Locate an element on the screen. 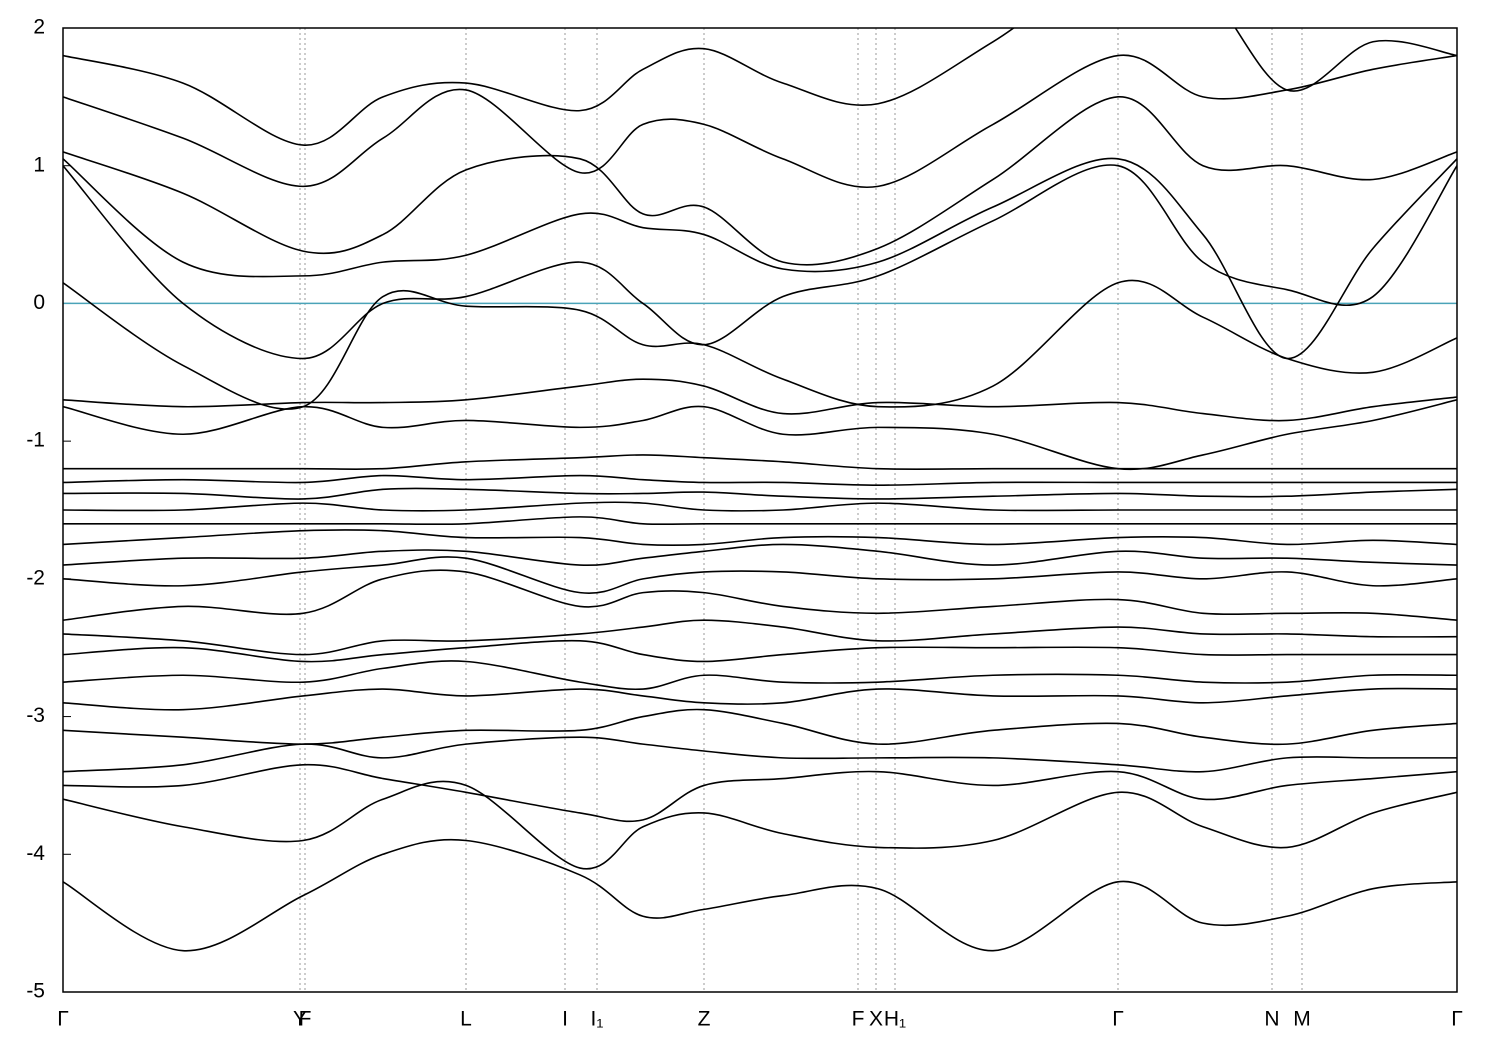 The width and height of the screenshot is (1500, 1050). x-tick-label: M is located at coordinates (1302, 1019).